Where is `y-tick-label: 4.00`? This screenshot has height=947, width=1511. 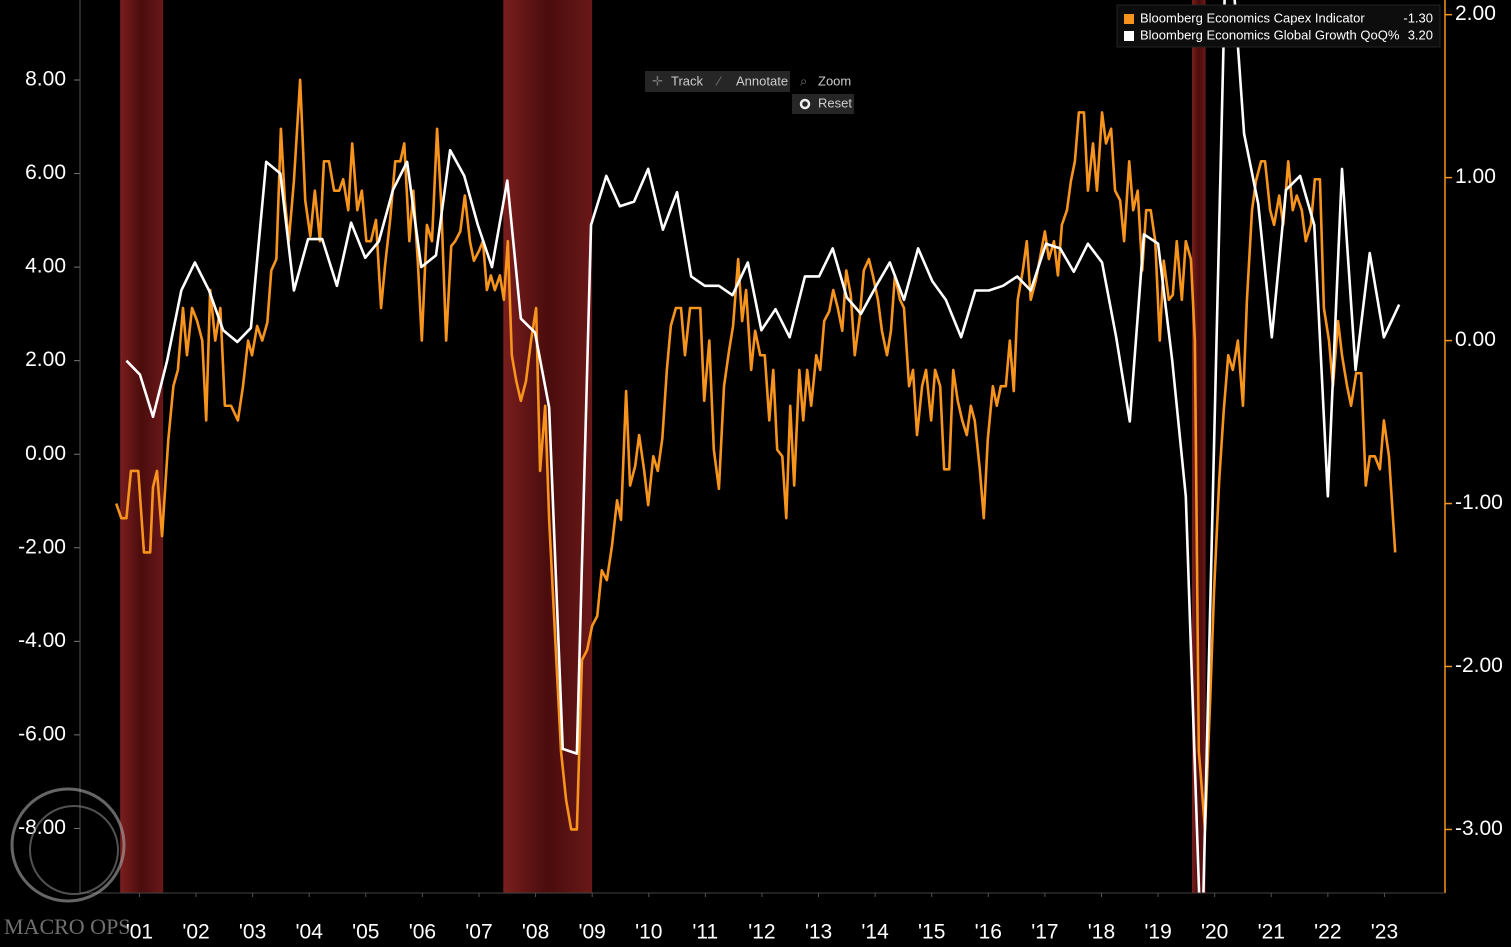 y-tick-label: 4.00 is located at coordinates (45, 266).